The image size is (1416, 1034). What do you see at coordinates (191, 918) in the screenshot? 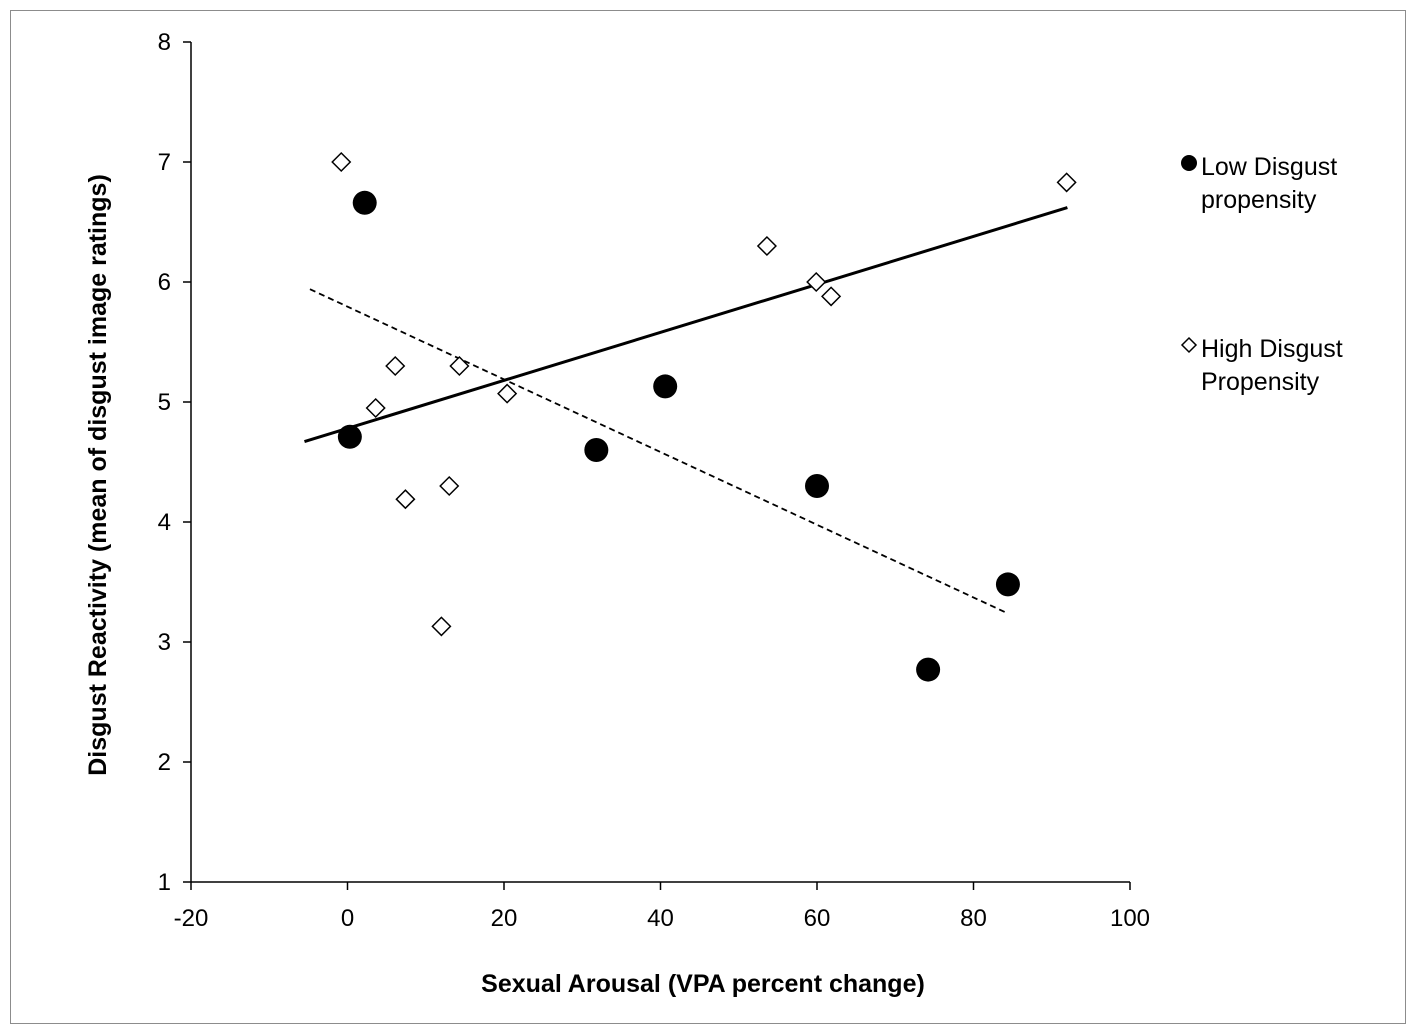
I see `x-tick-label: -20` at bounding box center [191, 918].